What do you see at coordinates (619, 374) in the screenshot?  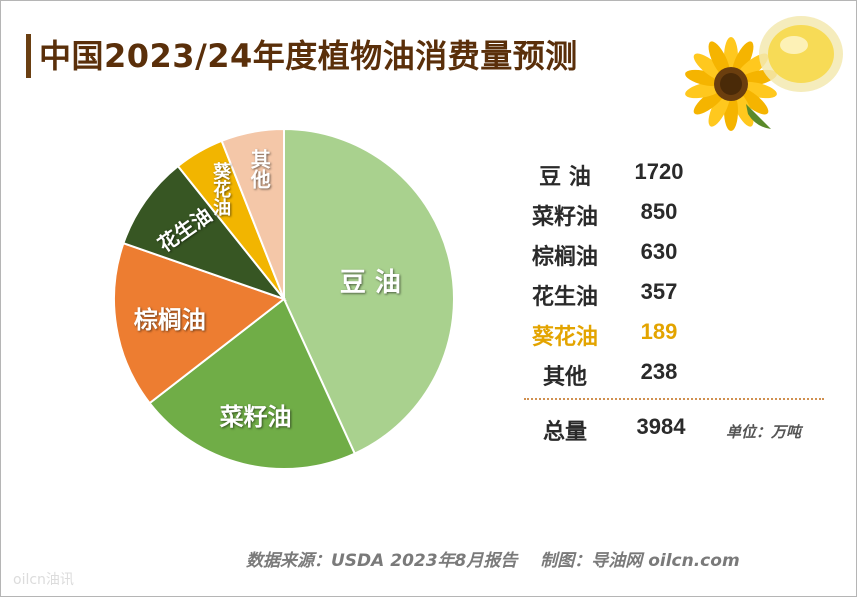 I see `table-row: 其他 238` at bounding box center [619, 374].